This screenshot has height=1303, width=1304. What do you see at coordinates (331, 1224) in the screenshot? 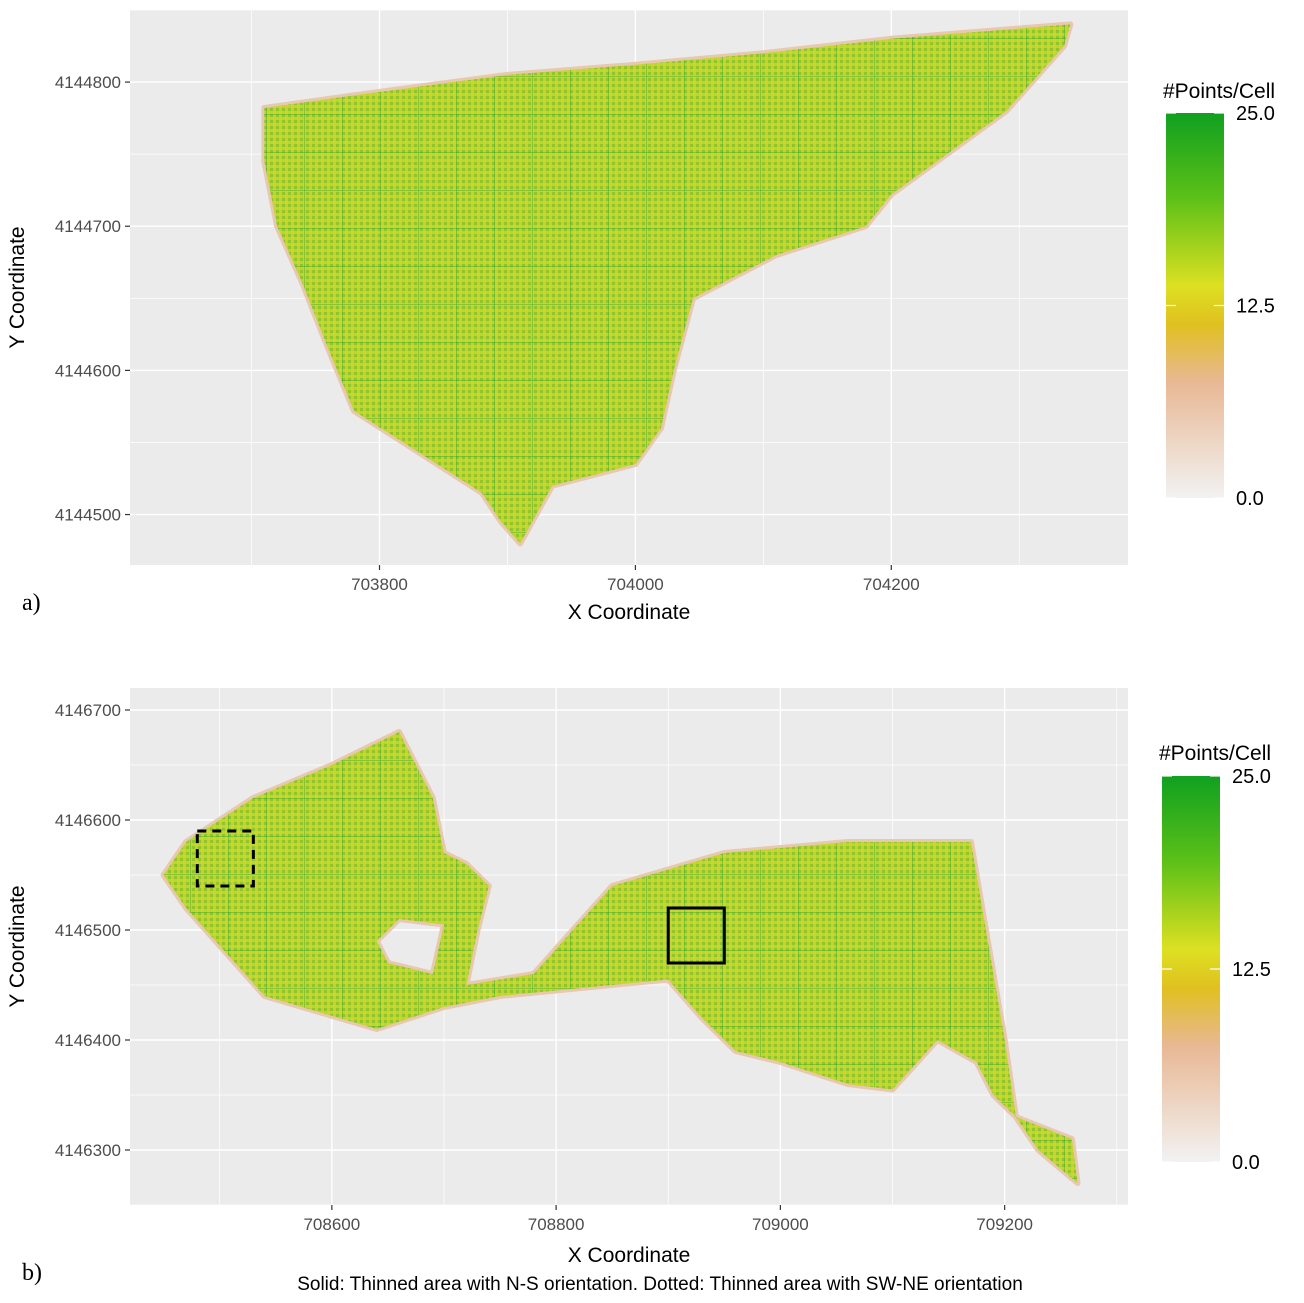
I see `x-tick-label: 708600` at bounding box center [331, 1224].